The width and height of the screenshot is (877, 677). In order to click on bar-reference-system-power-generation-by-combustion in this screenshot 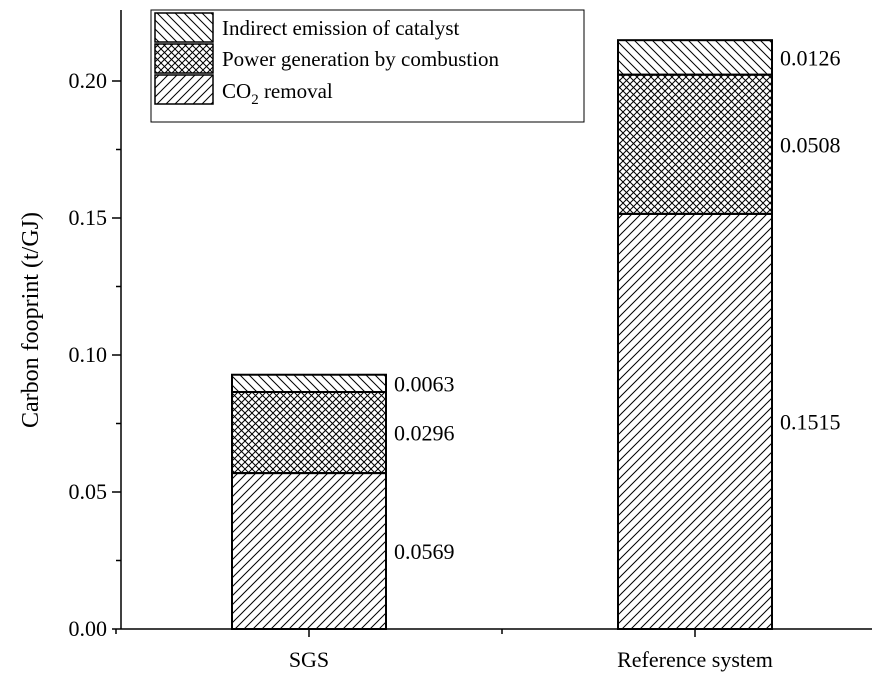, I will do `click(695, 144)`.